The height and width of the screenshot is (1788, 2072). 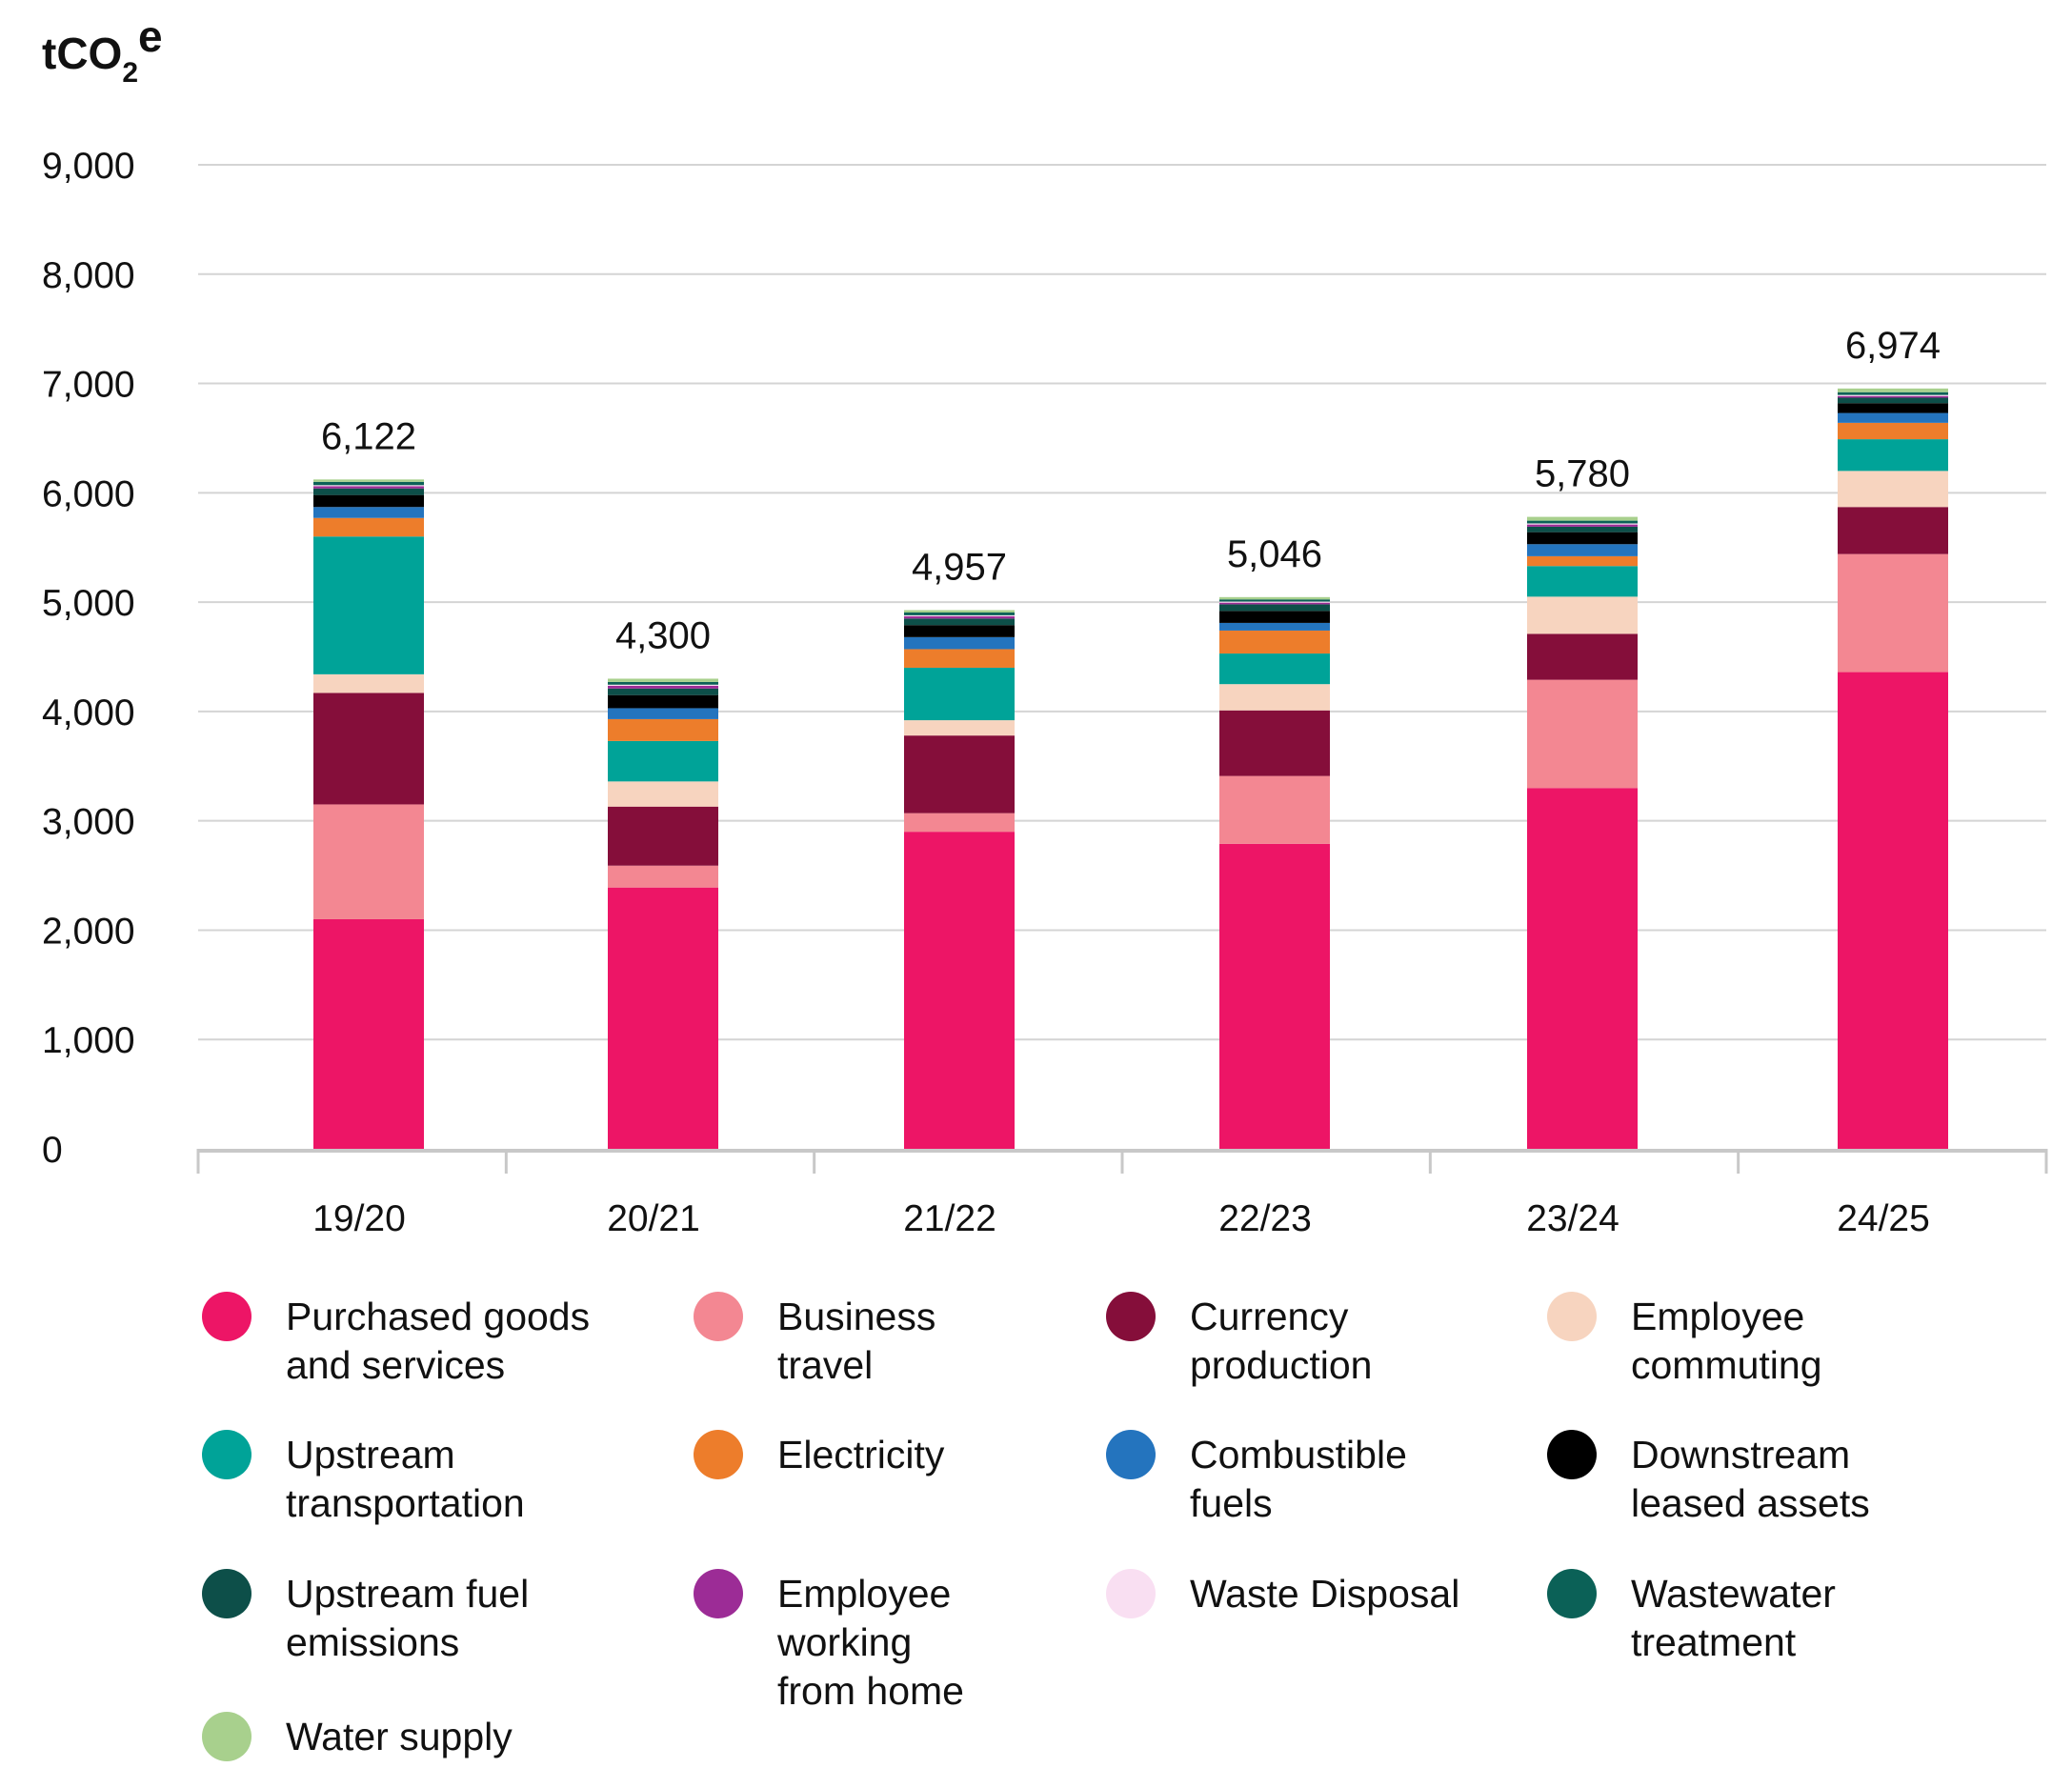 What do you see at coordinates (663, 836) in the screenshot?
I see `bar-segment-20-21-currency-production` at bounding box center [663, 836].